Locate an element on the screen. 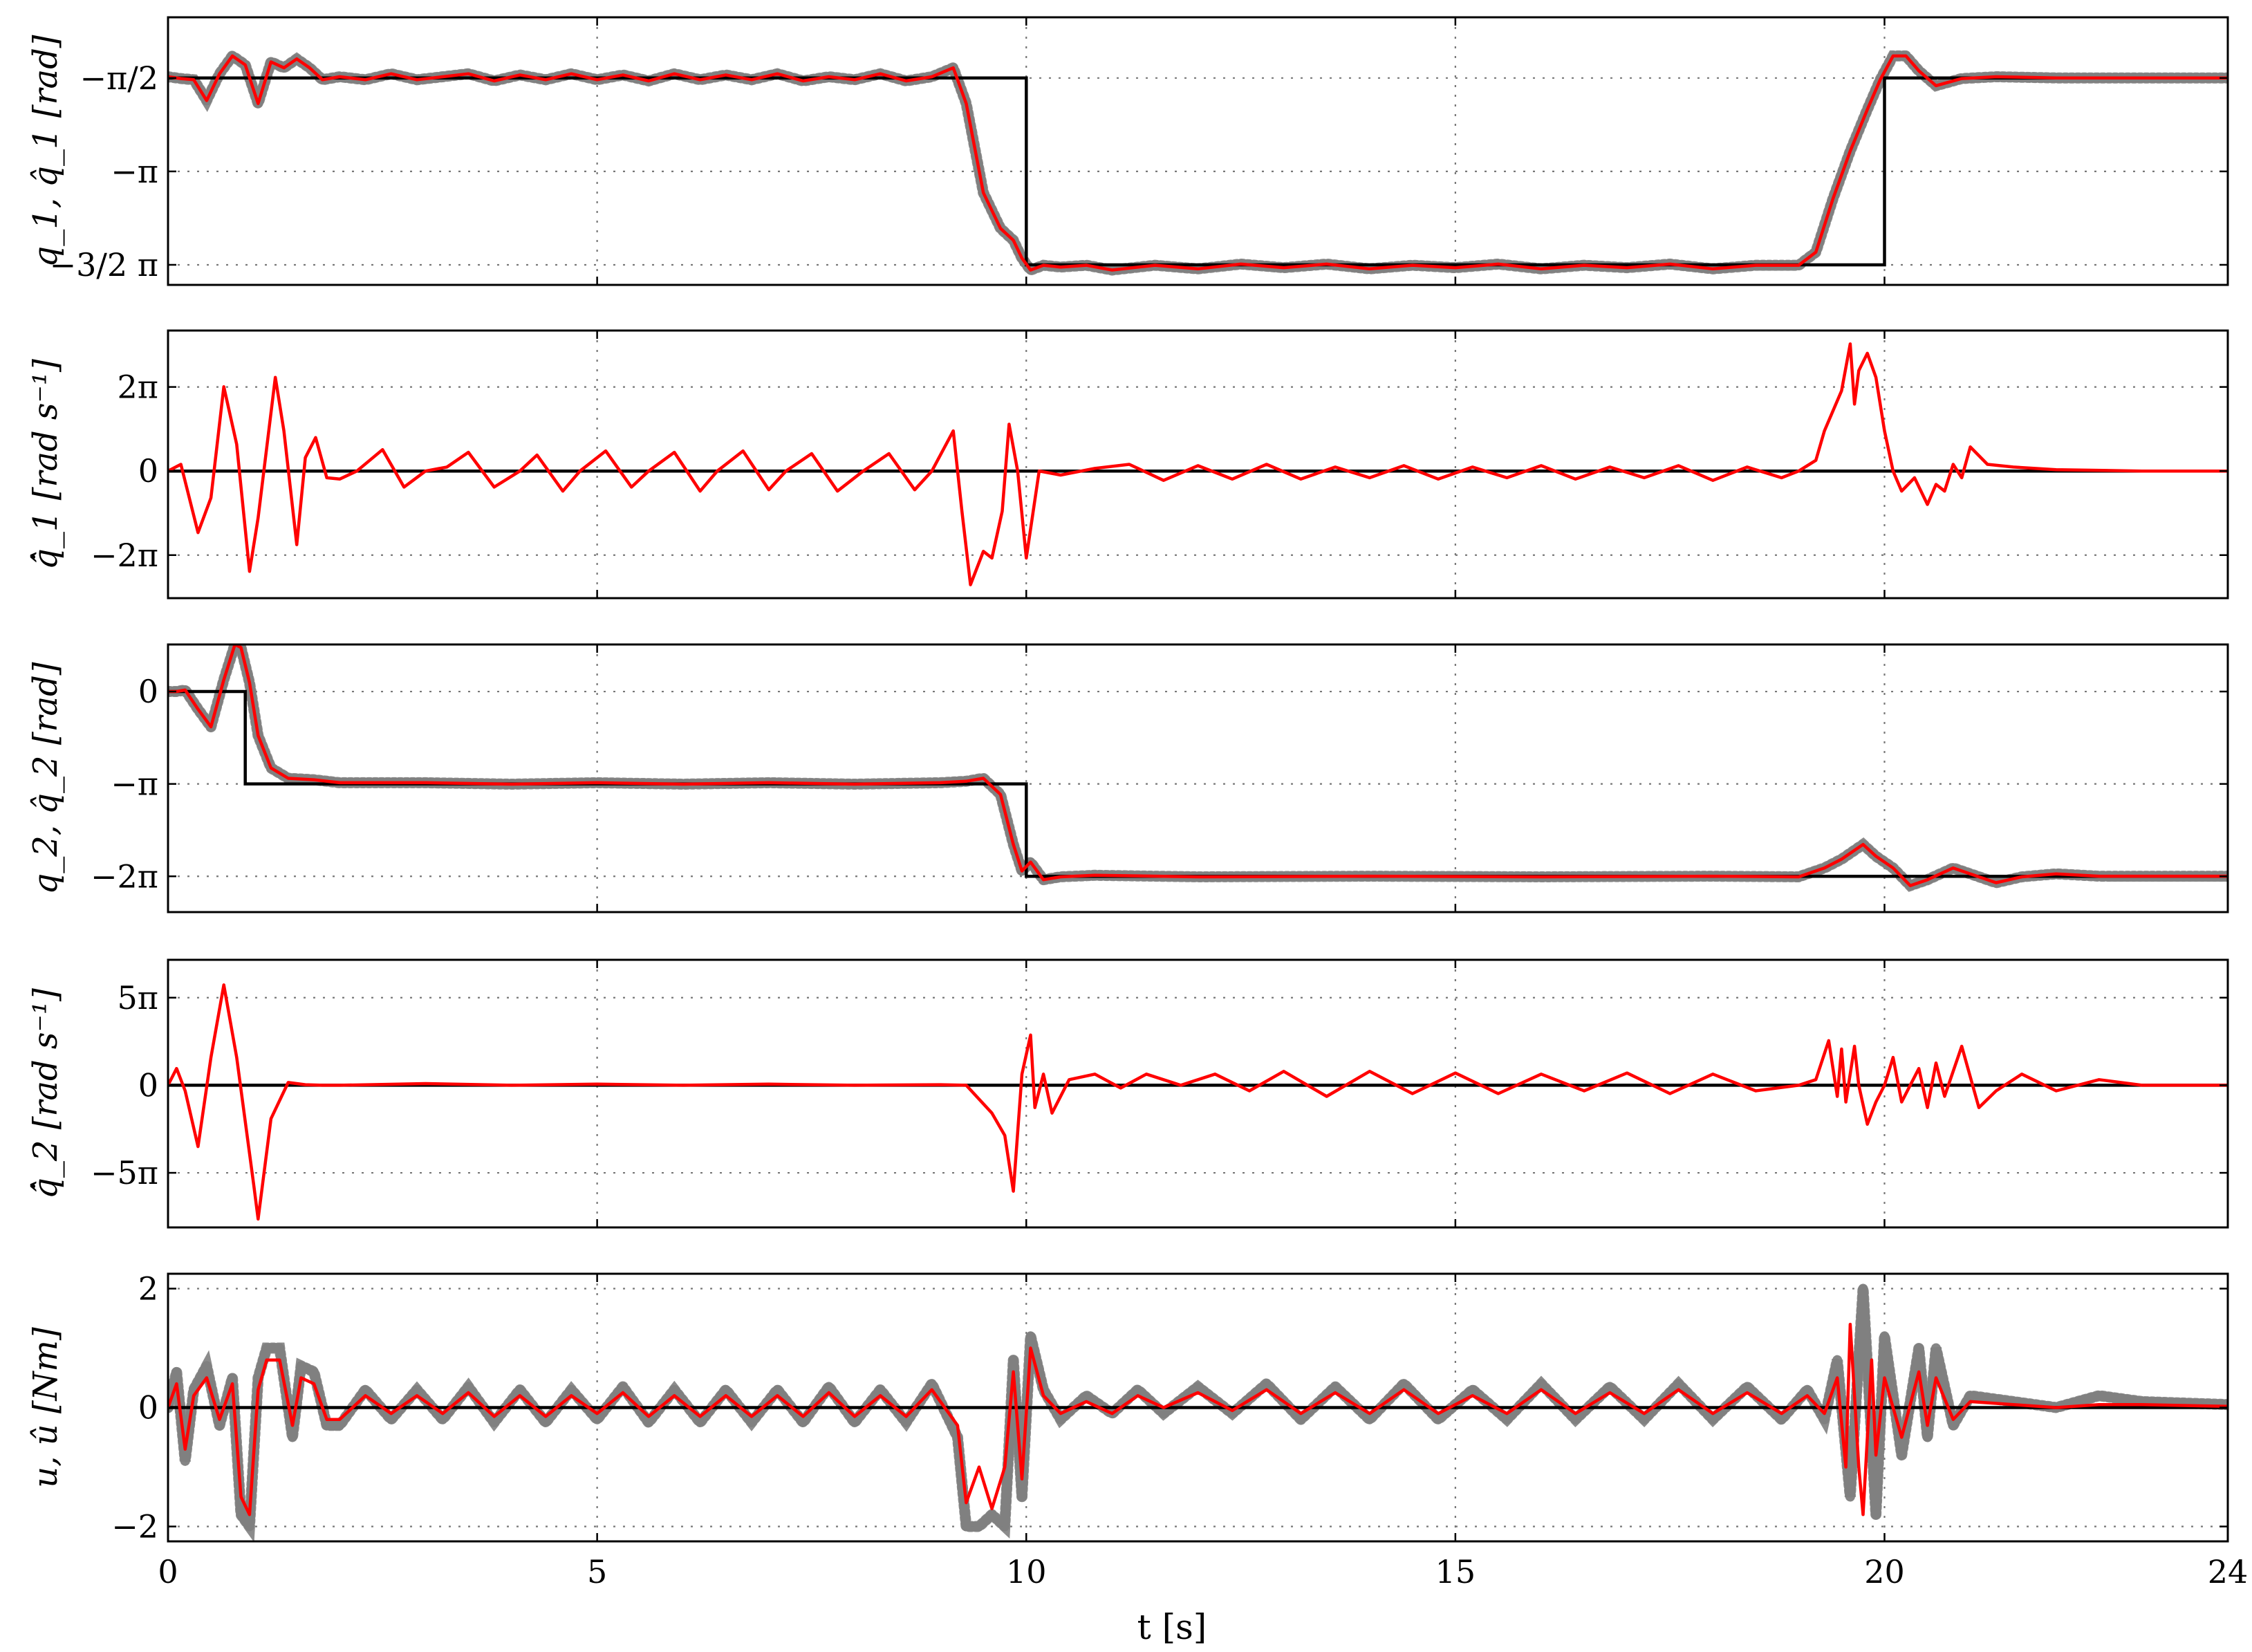 This screenshot has height=1652, width=2252. x-tick-label: 5 is located at coordinates (597, 1571).